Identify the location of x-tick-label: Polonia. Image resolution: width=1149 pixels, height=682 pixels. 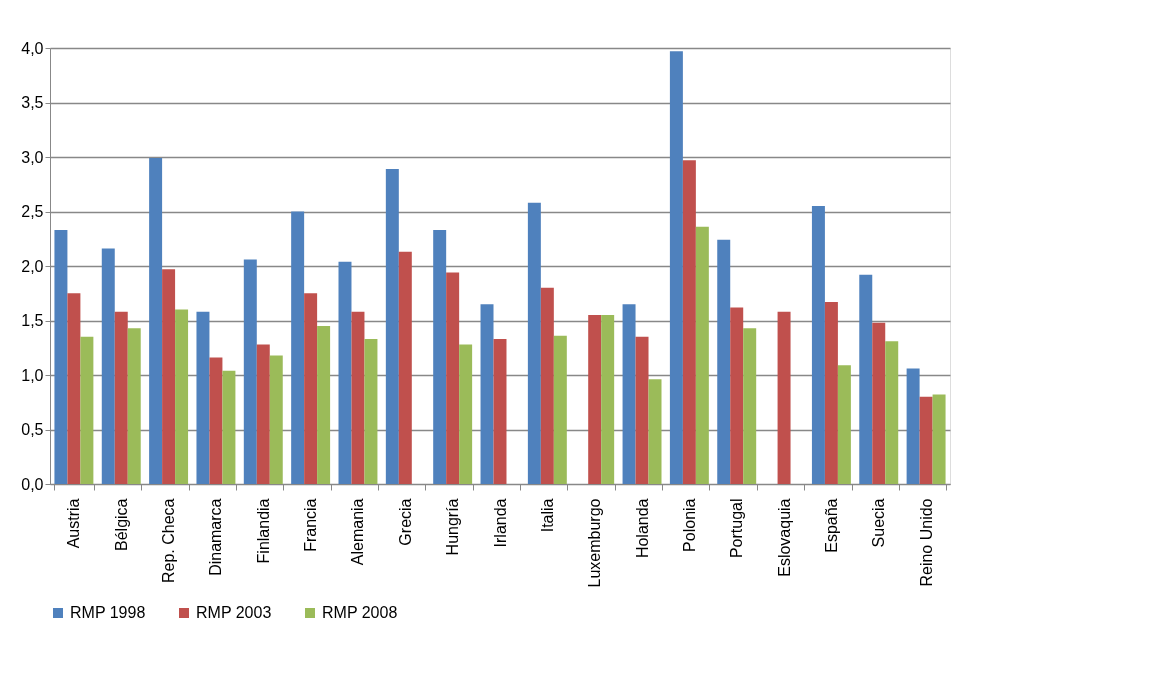
(689, 525).